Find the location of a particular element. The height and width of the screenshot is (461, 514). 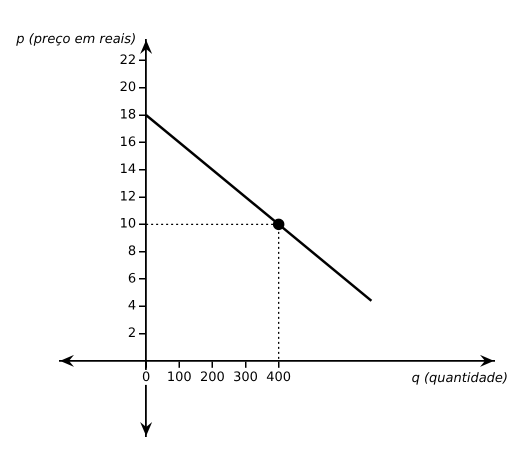

y-tick-label: 10 is located at coordinates (128, 224).